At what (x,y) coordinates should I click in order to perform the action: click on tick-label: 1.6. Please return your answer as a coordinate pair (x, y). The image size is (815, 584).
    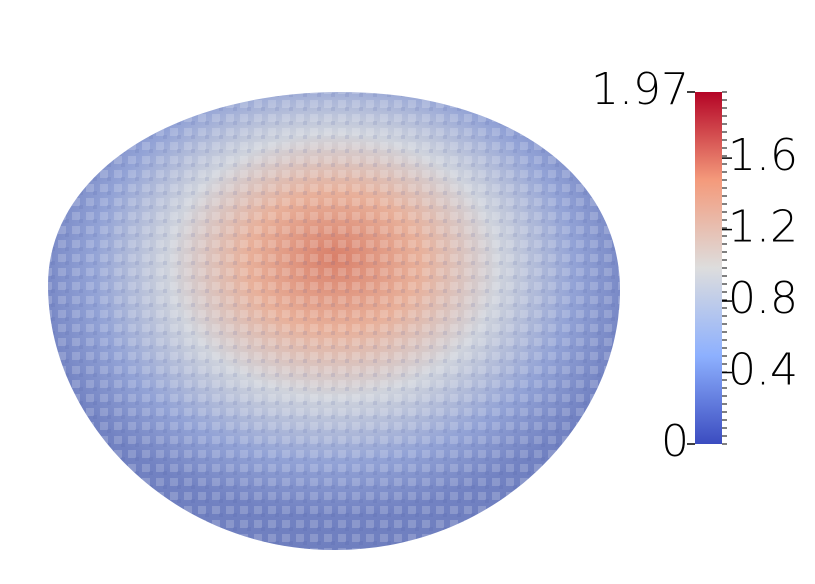
    Looking at the image, I should click on (763, 155).